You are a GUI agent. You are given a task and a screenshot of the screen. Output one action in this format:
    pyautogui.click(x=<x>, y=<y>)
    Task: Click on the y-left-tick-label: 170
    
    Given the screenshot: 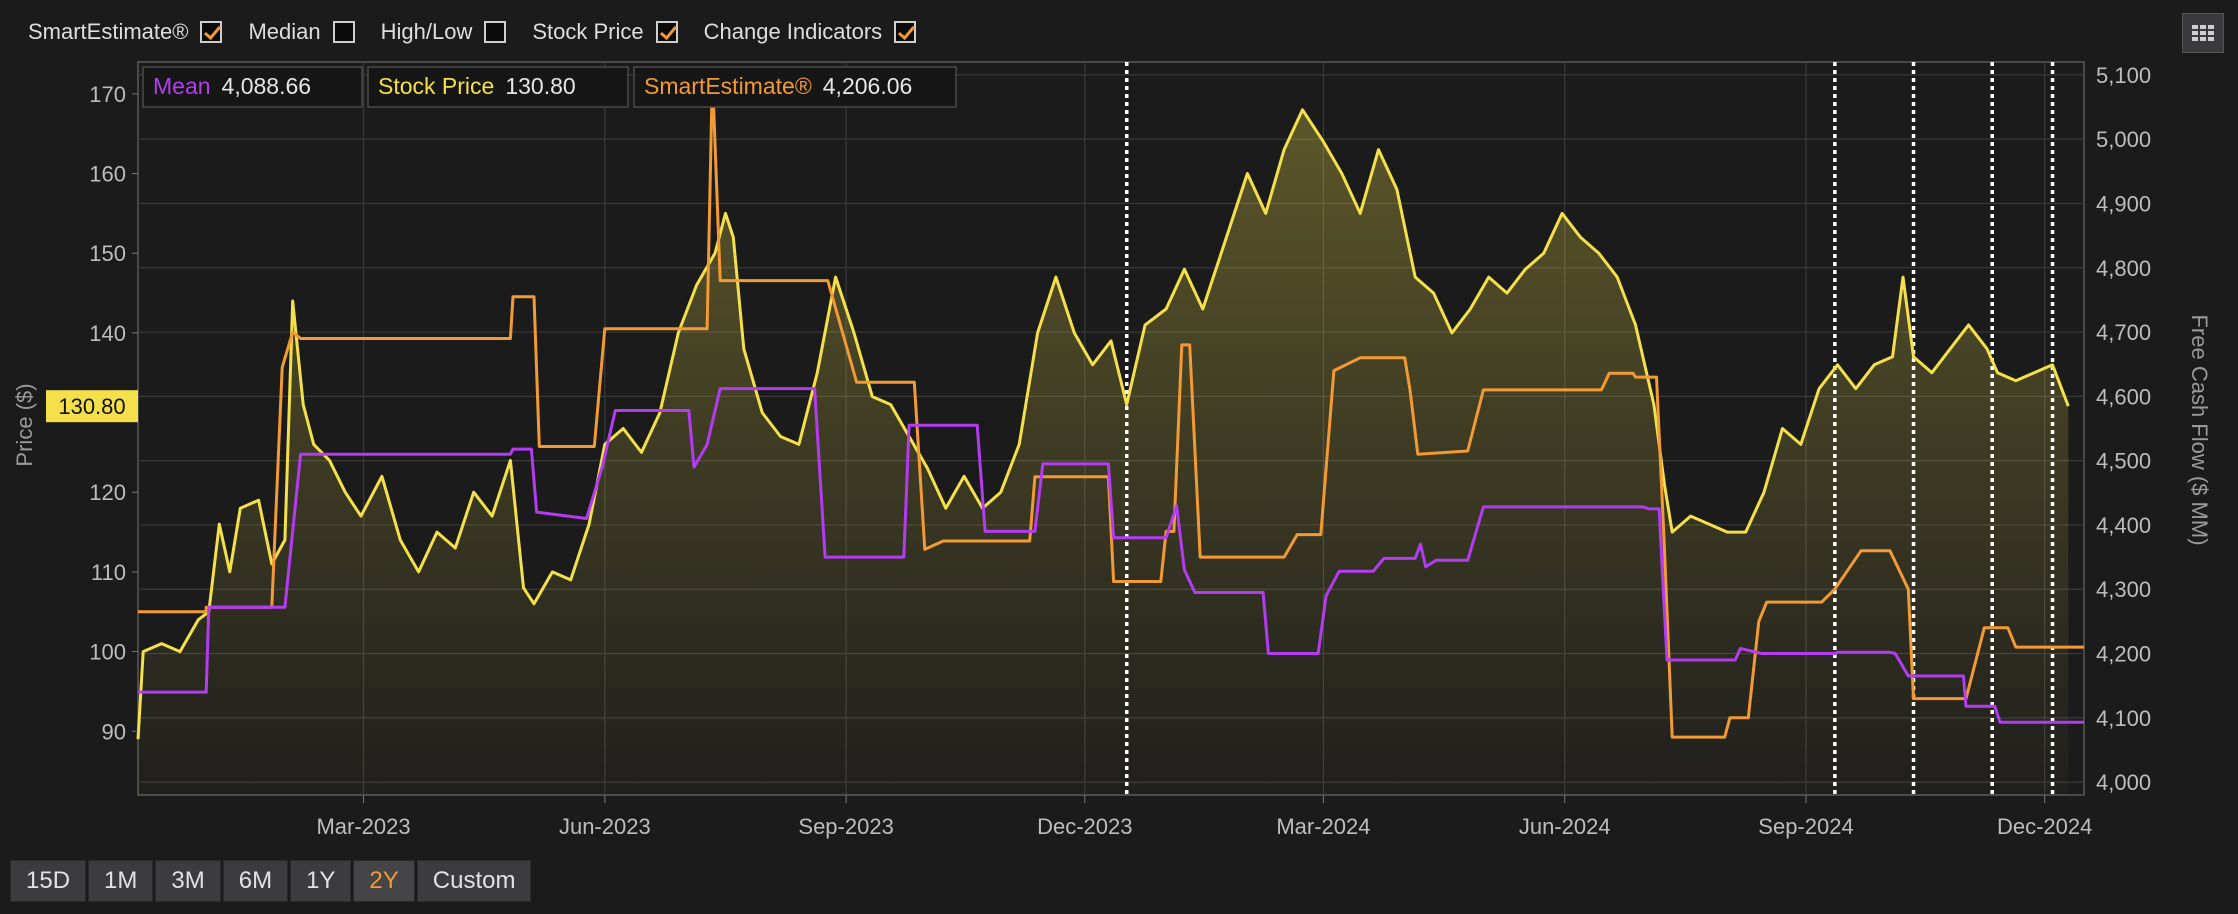 What is the action you would take?
    pyautogui.click(x=107, y=94)
    